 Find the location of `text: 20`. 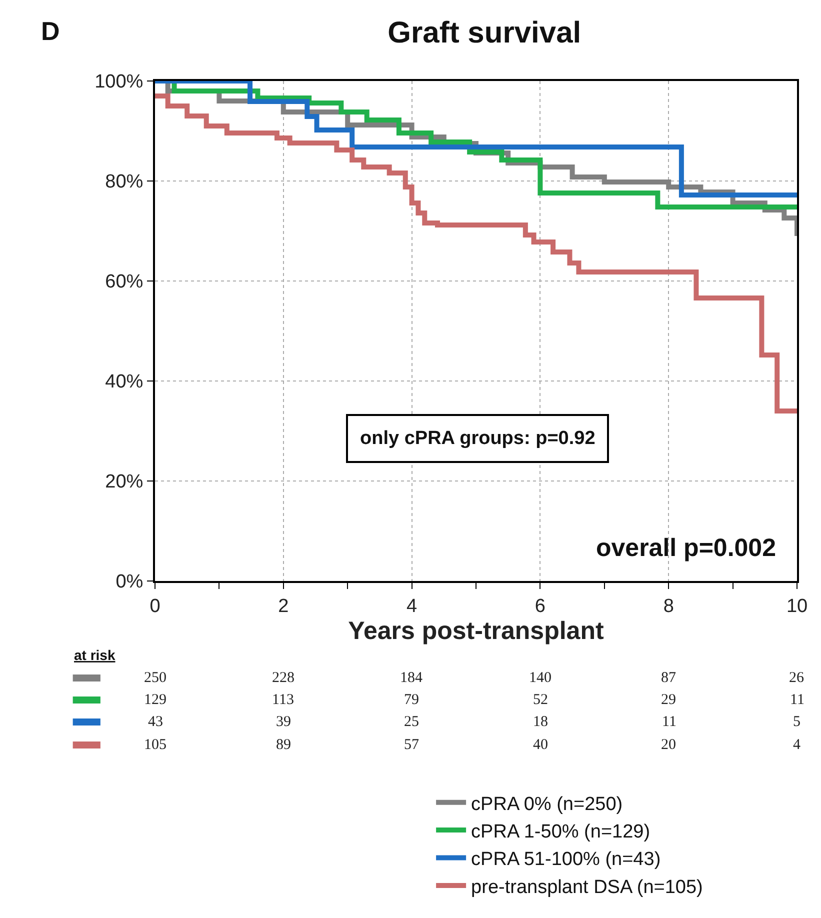

text: 20 is located at coordinates (668, 745).